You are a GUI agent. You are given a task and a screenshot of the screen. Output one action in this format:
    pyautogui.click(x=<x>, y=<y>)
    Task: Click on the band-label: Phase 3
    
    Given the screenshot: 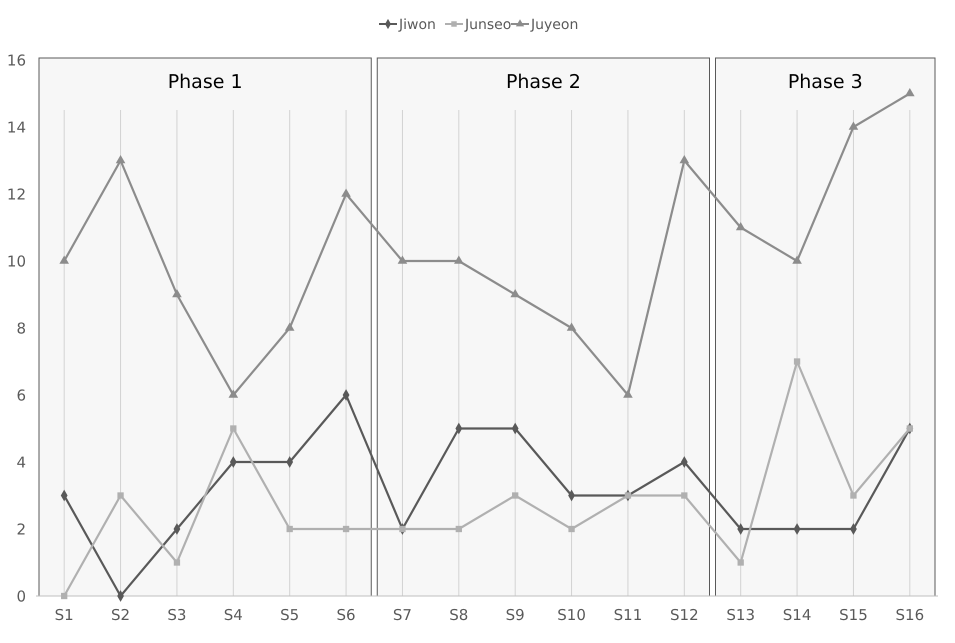 What is the action you would take?
    pyautogui.click(x=825, y=82)
    